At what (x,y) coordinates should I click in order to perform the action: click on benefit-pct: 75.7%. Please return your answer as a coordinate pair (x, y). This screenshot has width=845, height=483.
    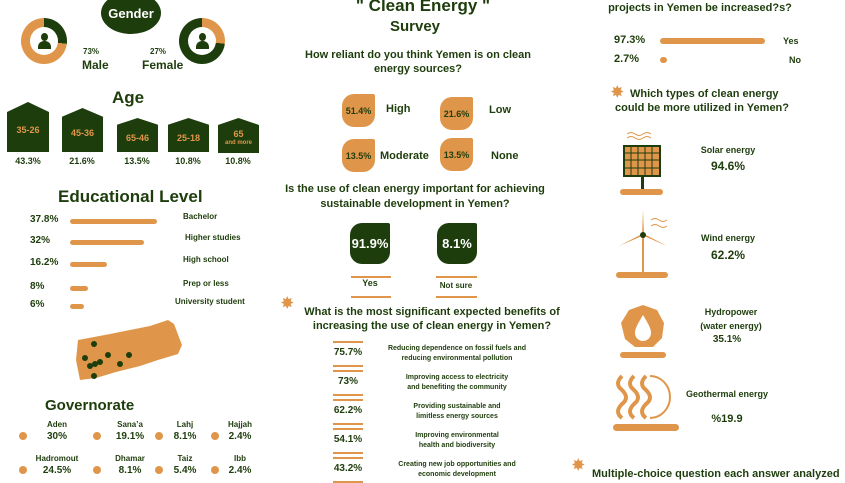
    Looking at the image, I should click on (348, 352).